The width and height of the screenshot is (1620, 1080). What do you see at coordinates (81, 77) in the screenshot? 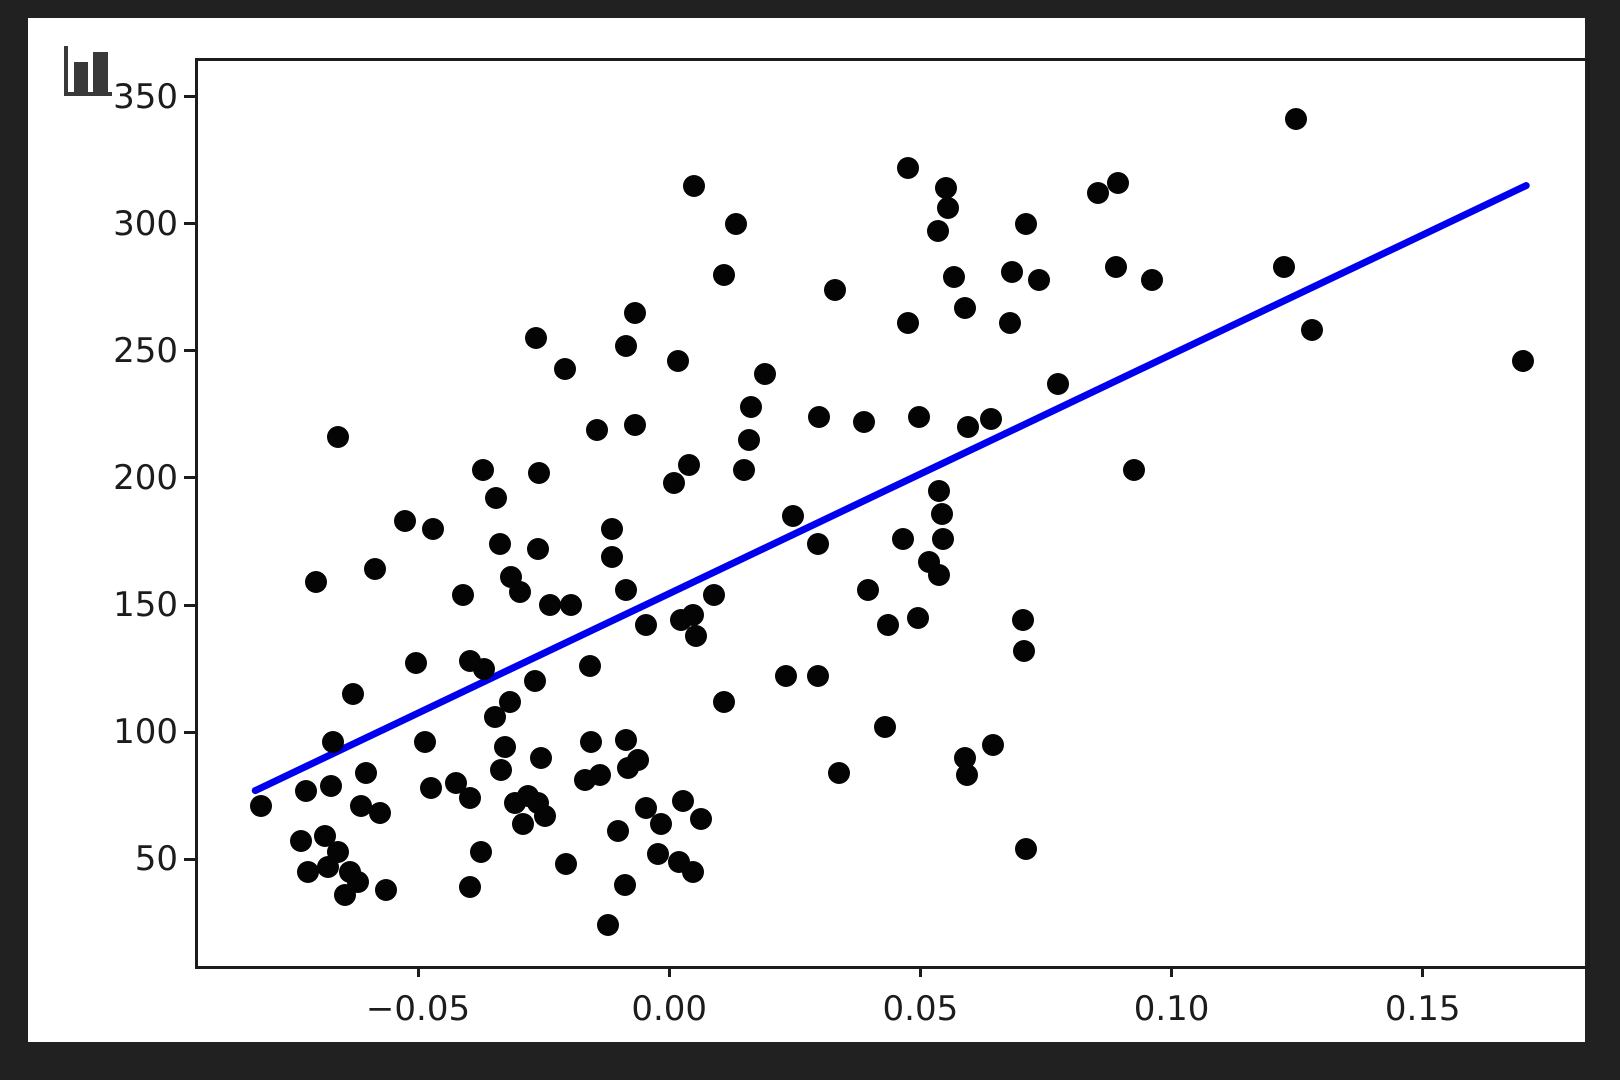
I see `bar-chart-icon-bar` at bounding box center [81, 77].